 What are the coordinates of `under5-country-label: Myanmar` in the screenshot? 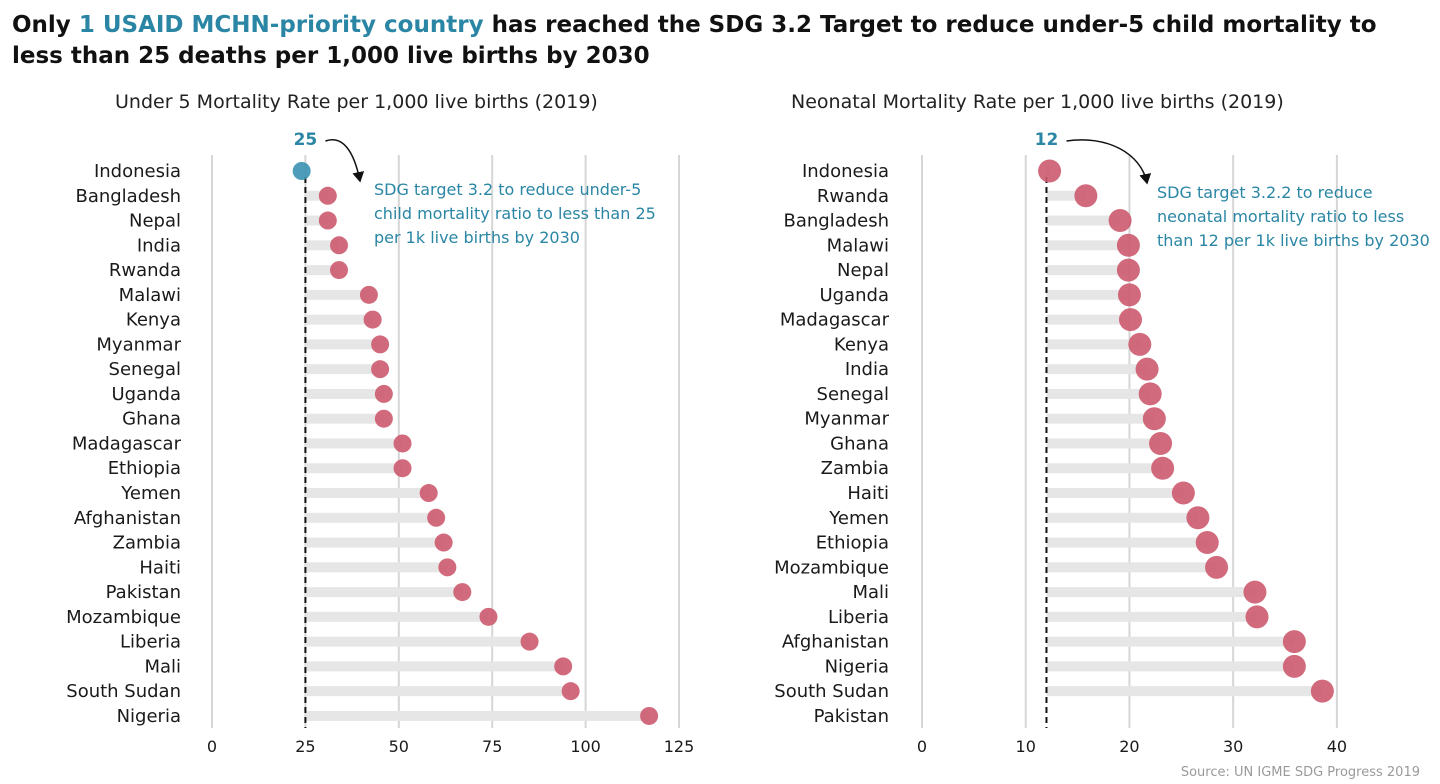 It's located at (138, 344).